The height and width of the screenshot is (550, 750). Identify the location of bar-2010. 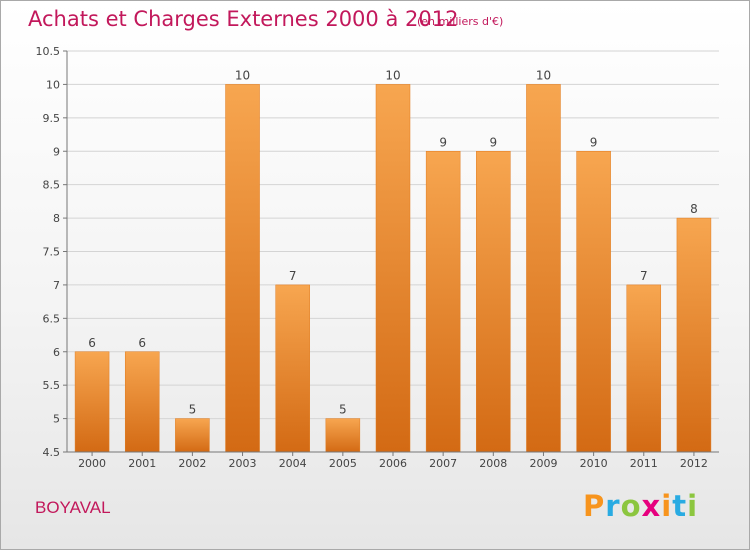
(593, 302).